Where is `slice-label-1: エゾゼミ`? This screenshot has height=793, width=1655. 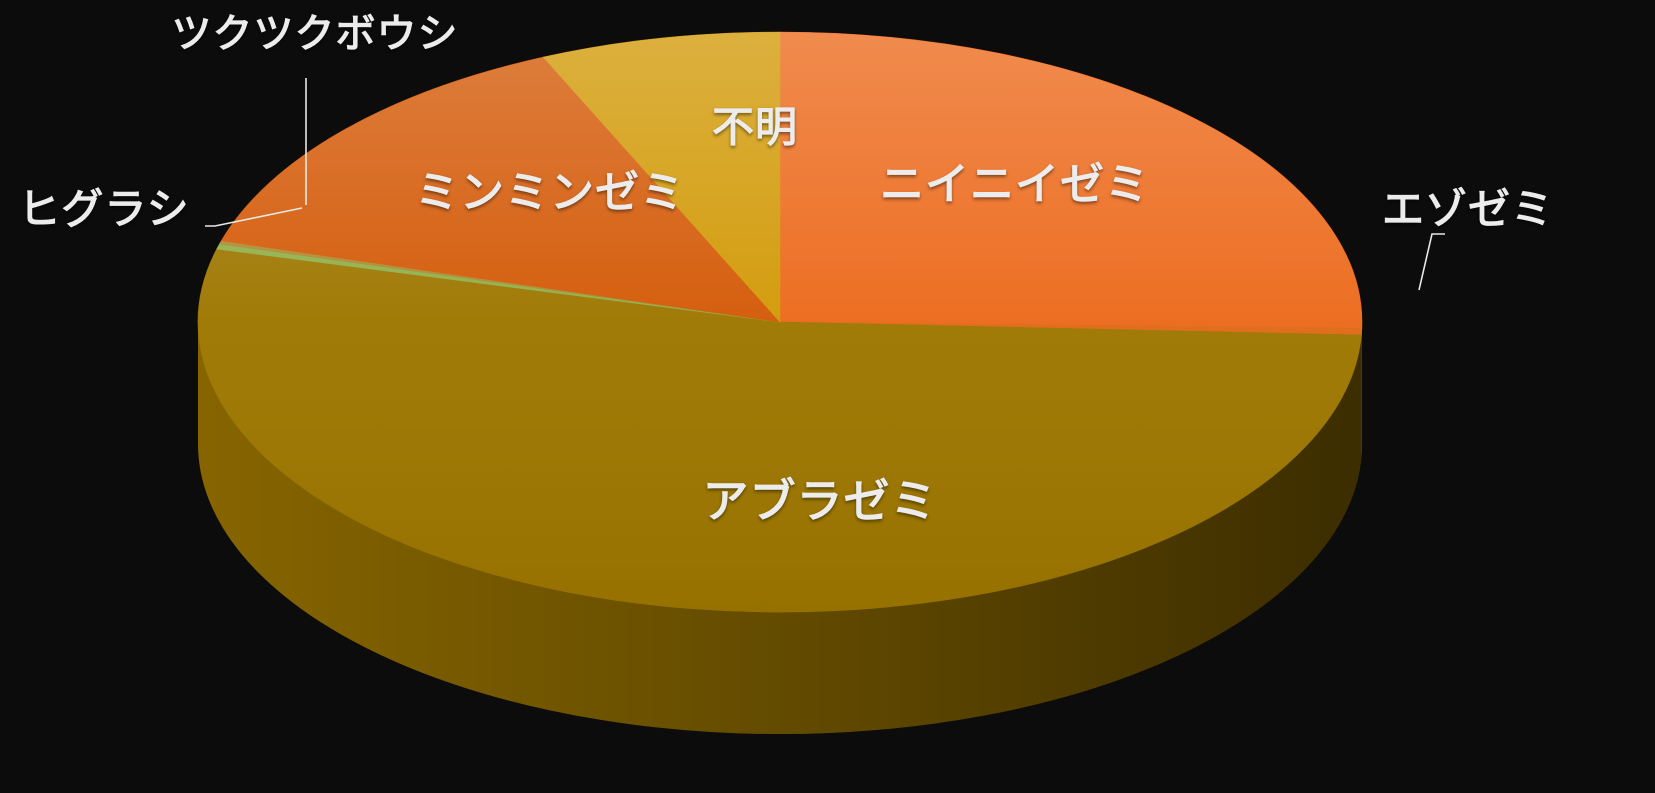 slice-label-1: エゾゼミ is located at coordinates (1468, 209).